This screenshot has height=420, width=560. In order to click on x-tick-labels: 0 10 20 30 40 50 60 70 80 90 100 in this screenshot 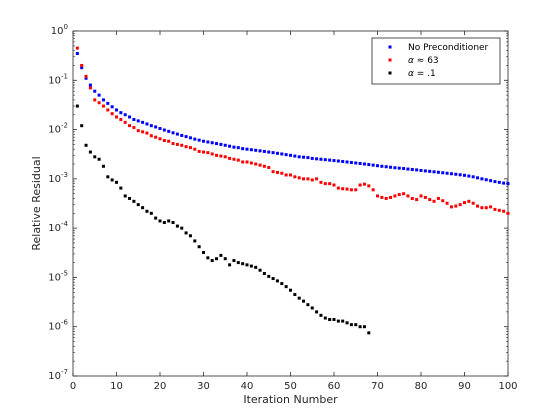, I will do `click(294, 386)`.